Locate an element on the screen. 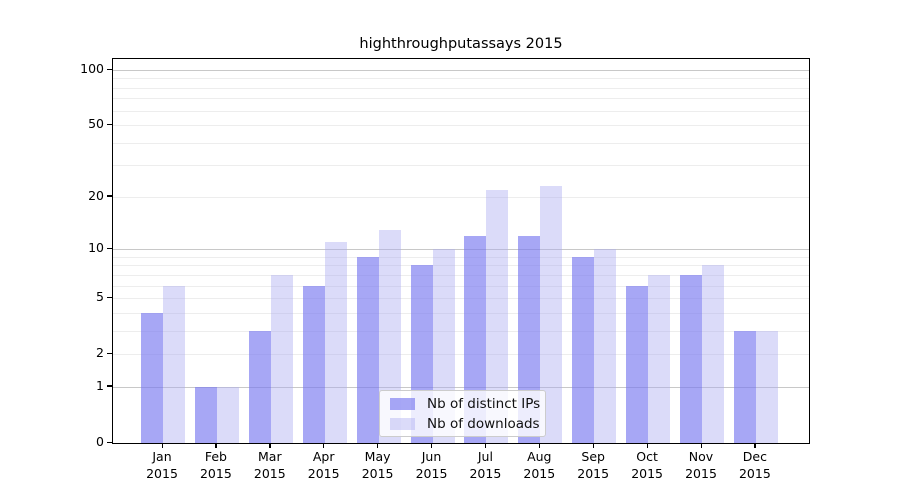 The image size is (900, 500). y-tick-label: 5 is located at coordinates (100, 297).